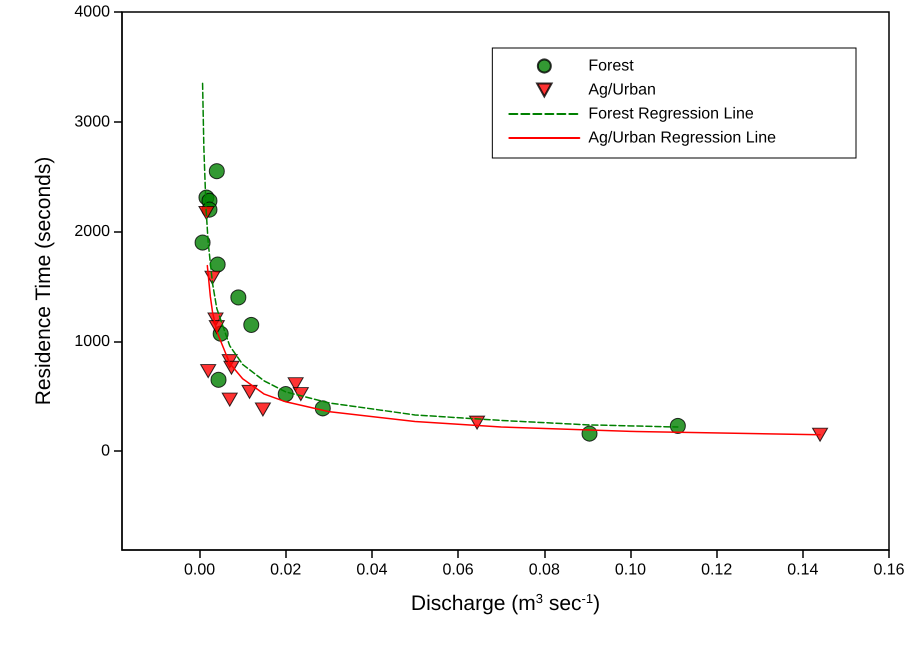 The height and width of the screenshot is (646, 914). I want to click on x-tick-label: 0.14, so click(802, 570).